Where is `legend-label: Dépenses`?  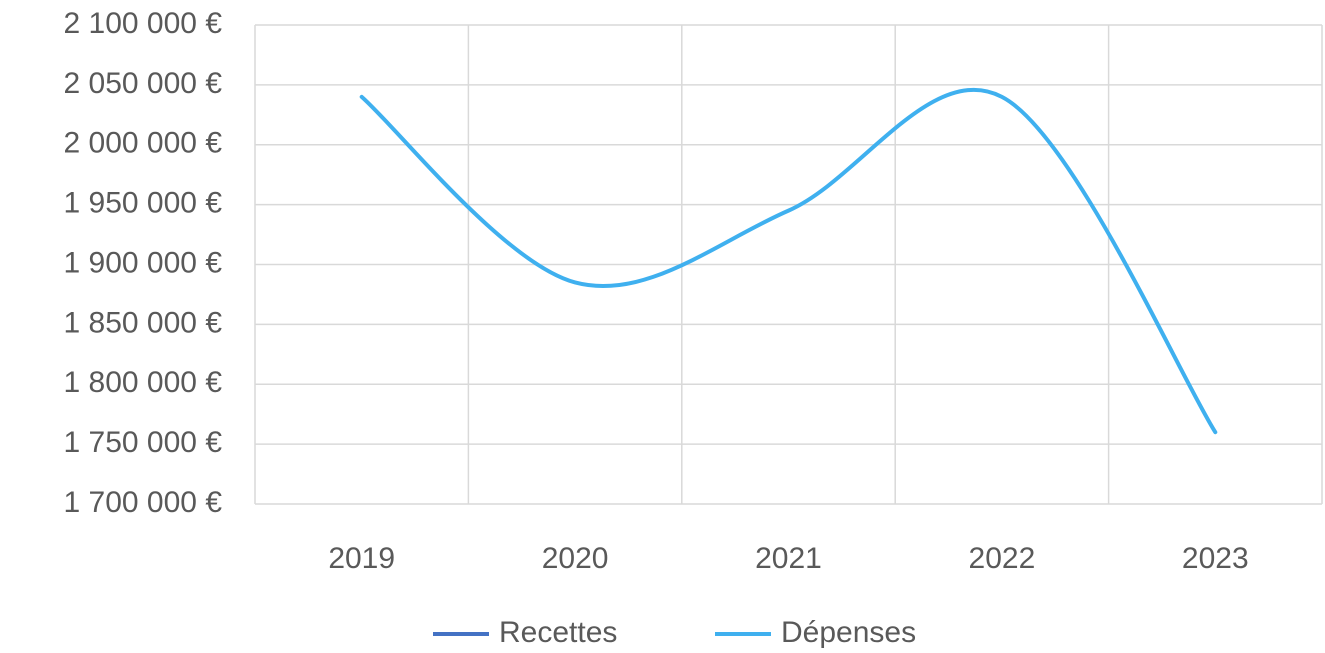 legend-label: Dépenses is located at coordinates (848, 632).